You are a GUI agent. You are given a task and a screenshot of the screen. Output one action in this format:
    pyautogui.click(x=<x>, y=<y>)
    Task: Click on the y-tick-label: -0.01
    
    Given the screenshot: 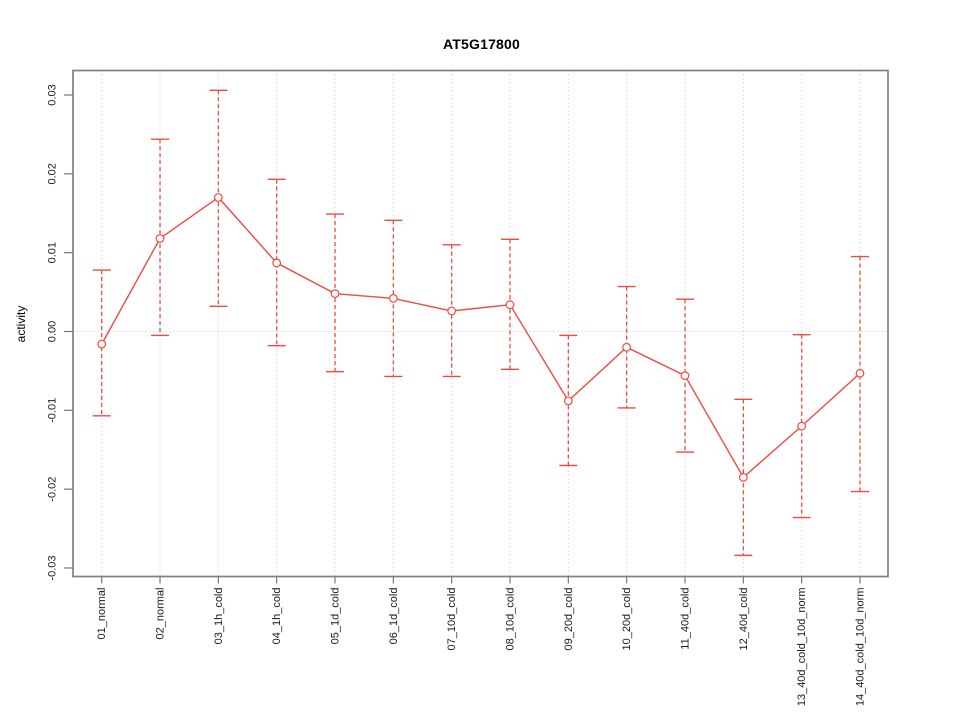 What is the action you would take?
    pyautogui.click(x=53, y=410)
    